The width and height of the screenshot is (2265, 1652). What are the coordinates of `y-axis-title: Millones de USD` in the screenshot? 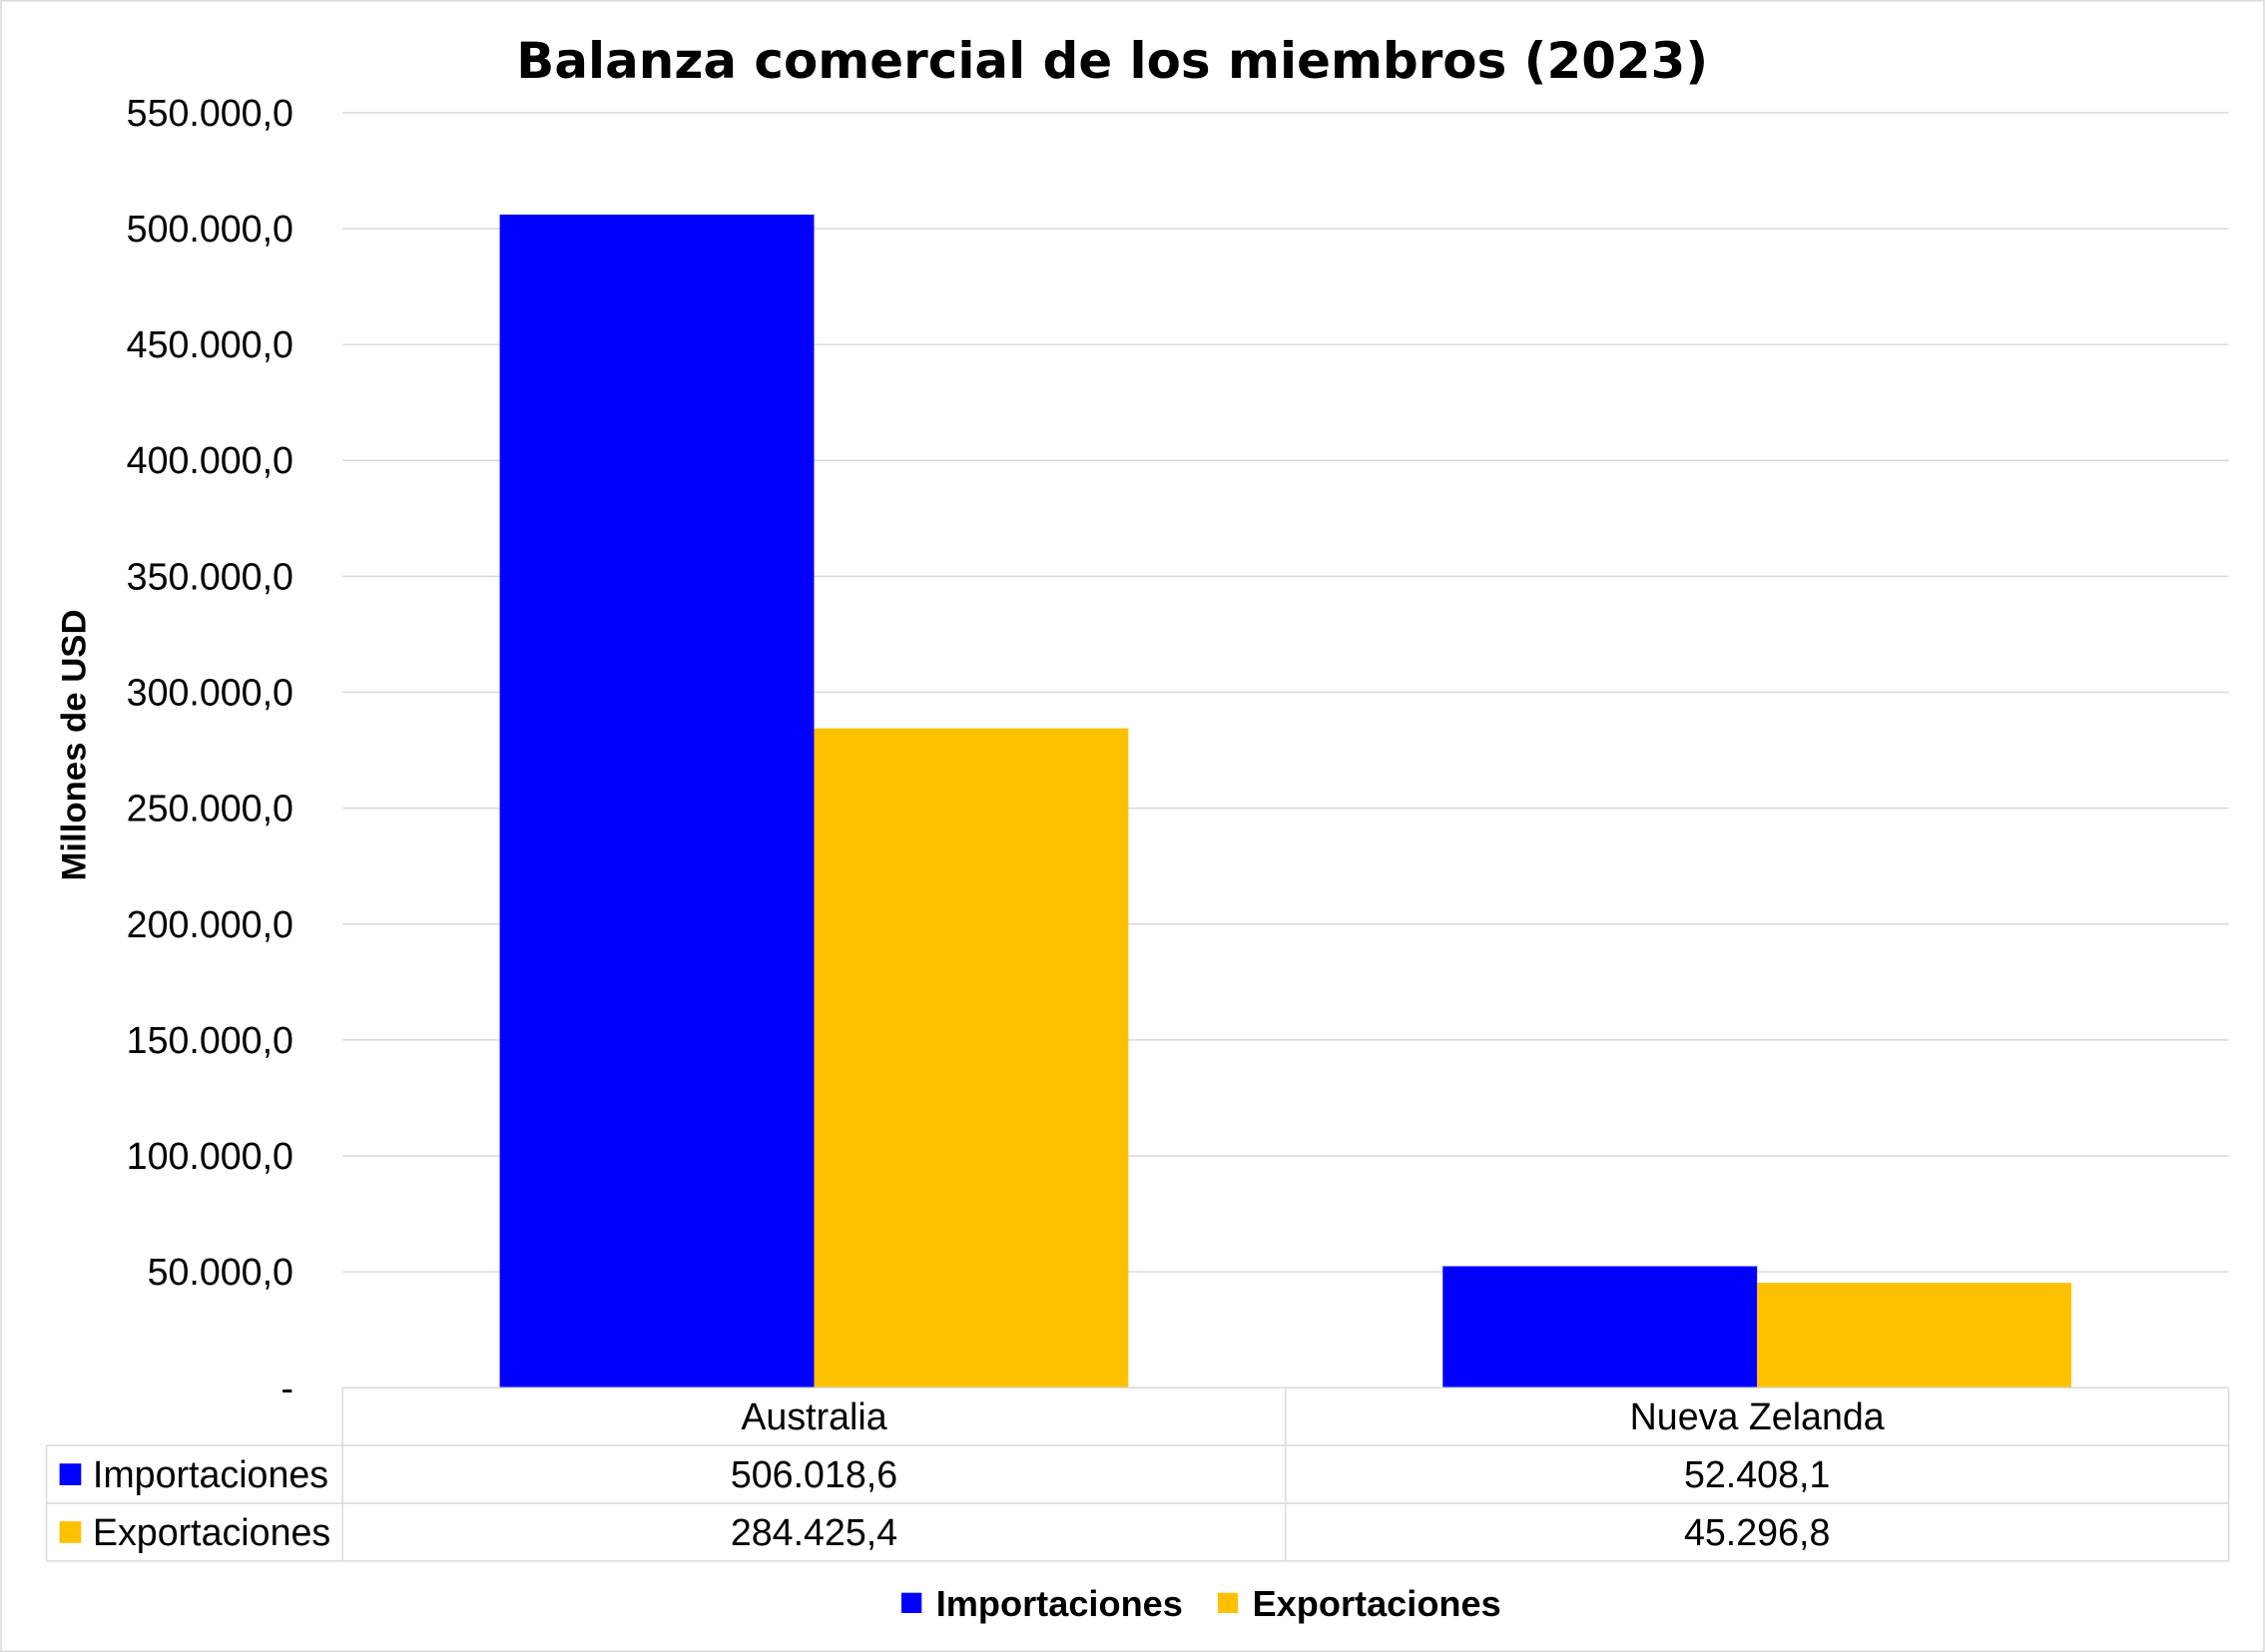 It's located at (75, 744).